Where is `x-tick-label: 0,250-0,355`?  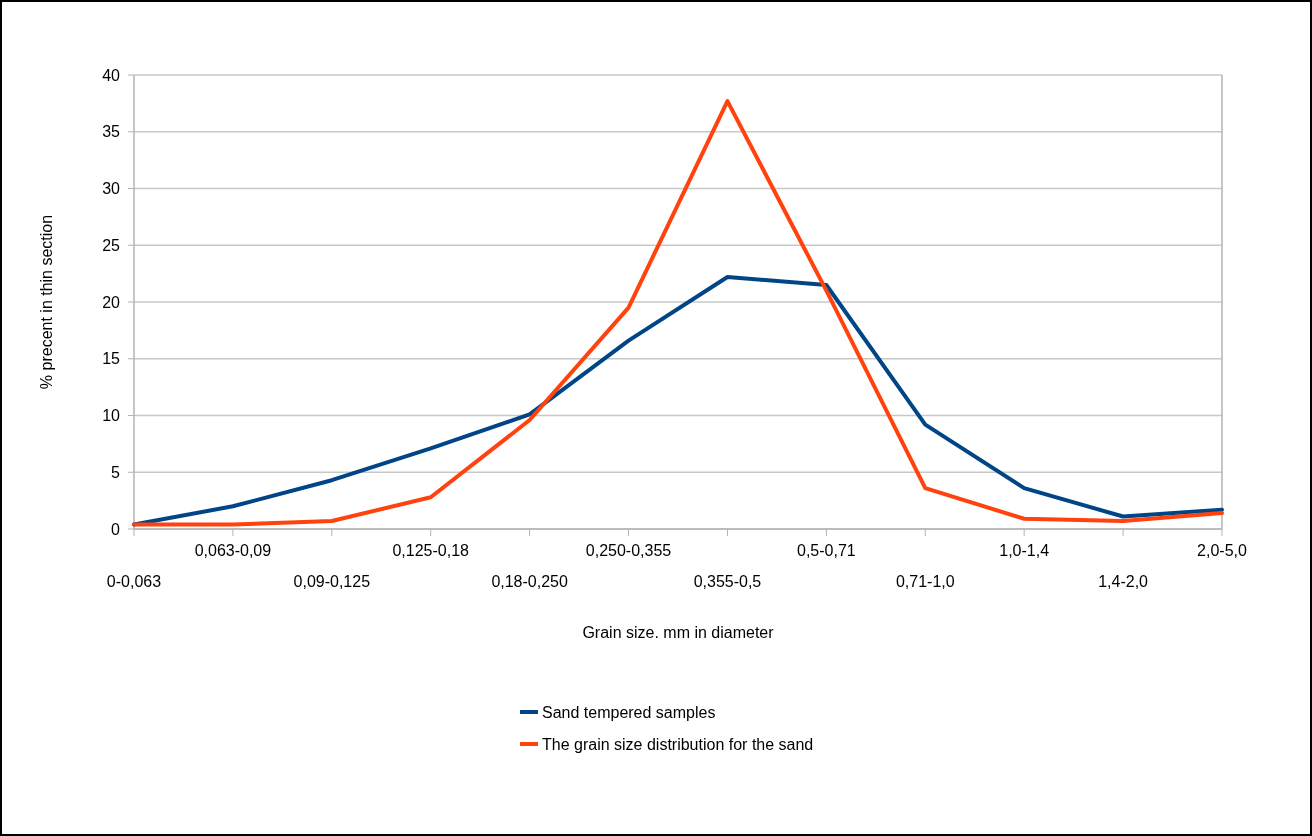
x-tick-label: 0,250-0,355 is located at coordinates (628, 550).